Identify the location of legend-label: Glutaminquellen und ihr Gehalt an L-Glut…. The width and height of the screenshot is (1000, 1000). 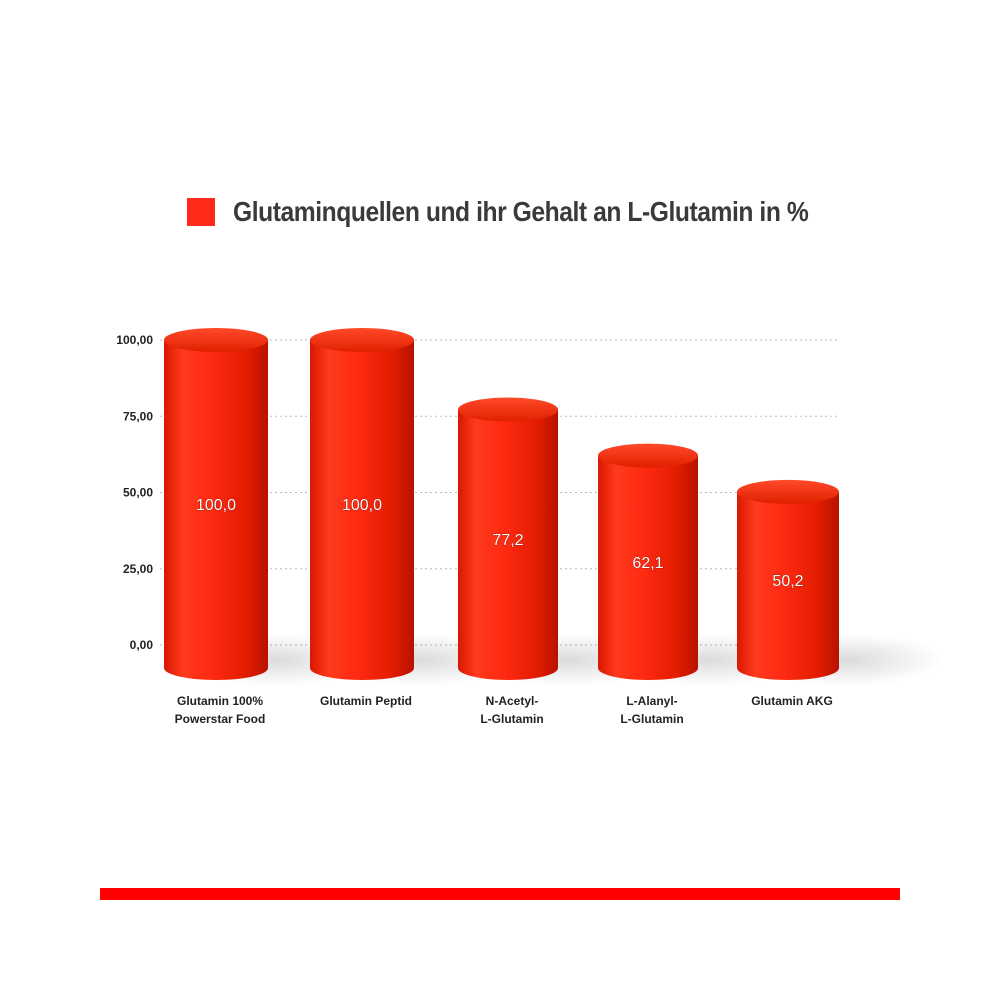
(521, 211).